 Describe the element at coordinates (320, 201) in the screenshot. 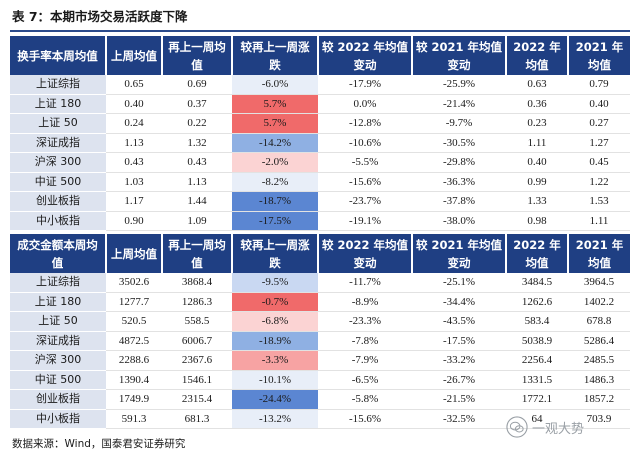

I see `table-row: 创业板指 1.17 1.44 -18.7% -23.7% -37.8% 1.33 1.53` at that location.